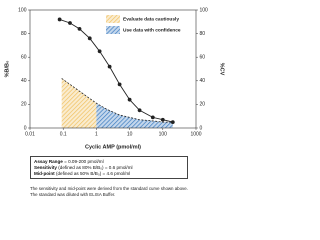 Image resolution: width=320 pixels, height=240 pixels. Describe the element at coordinates (30, 134) in the screenshot. I see `x-tick-label: 0.01` at that location.